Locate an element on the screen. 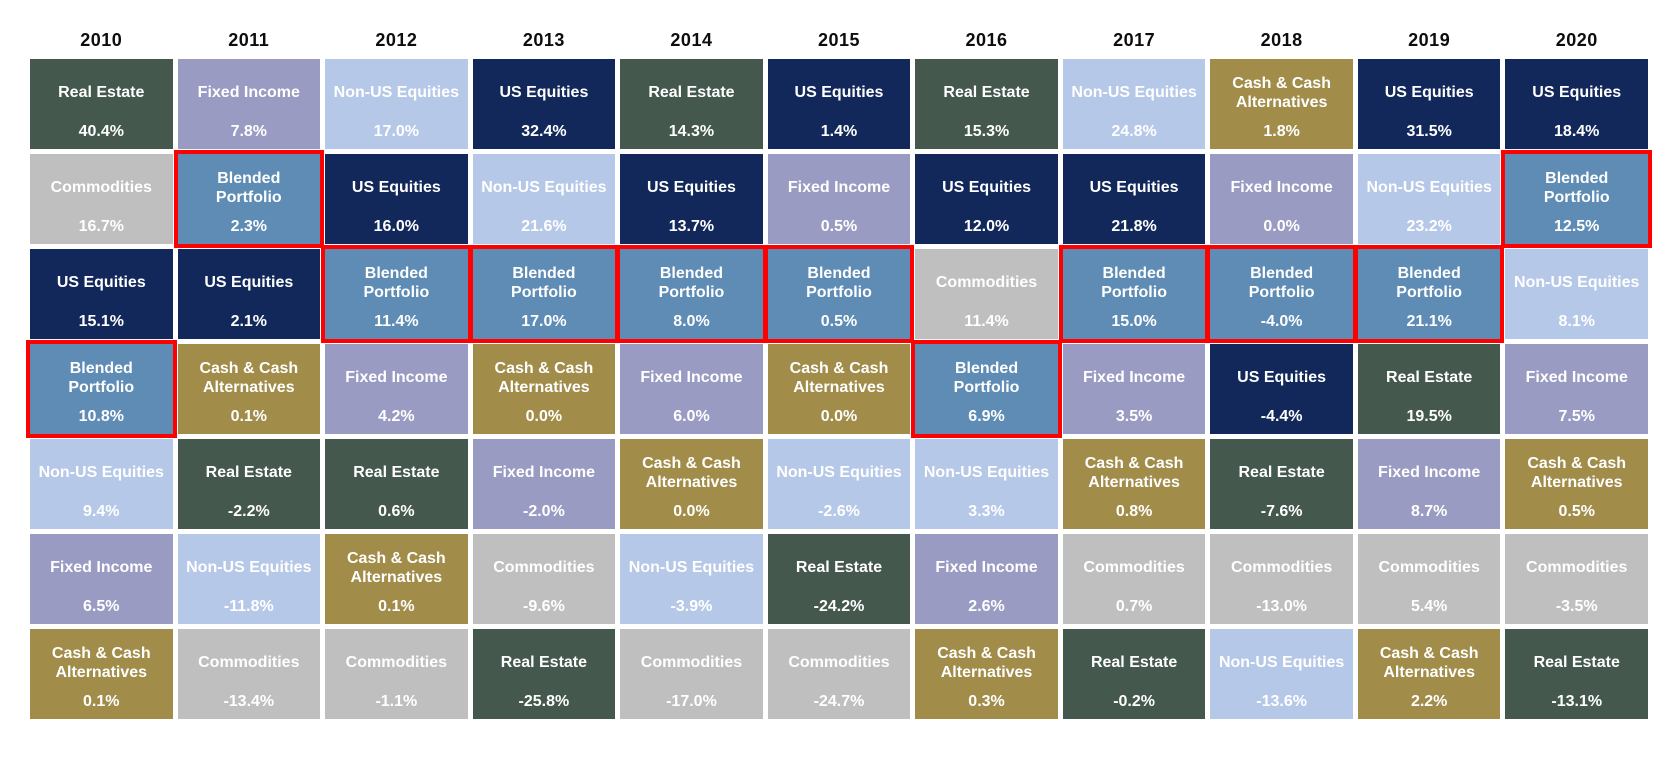 The height and width of the screenshot is (776, 1678). asset-cell-cash: Cash & Cash Alternatives 1.8% is located at coordinates (1281, 104).